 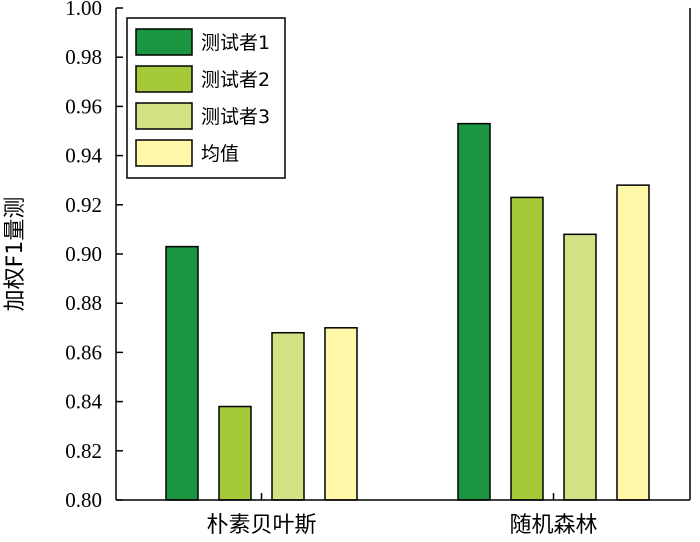 What do you see at coordinates (235, 117) in the screenshot?
I see `legend-label: 测试者3` at bounding box center [235, 117].